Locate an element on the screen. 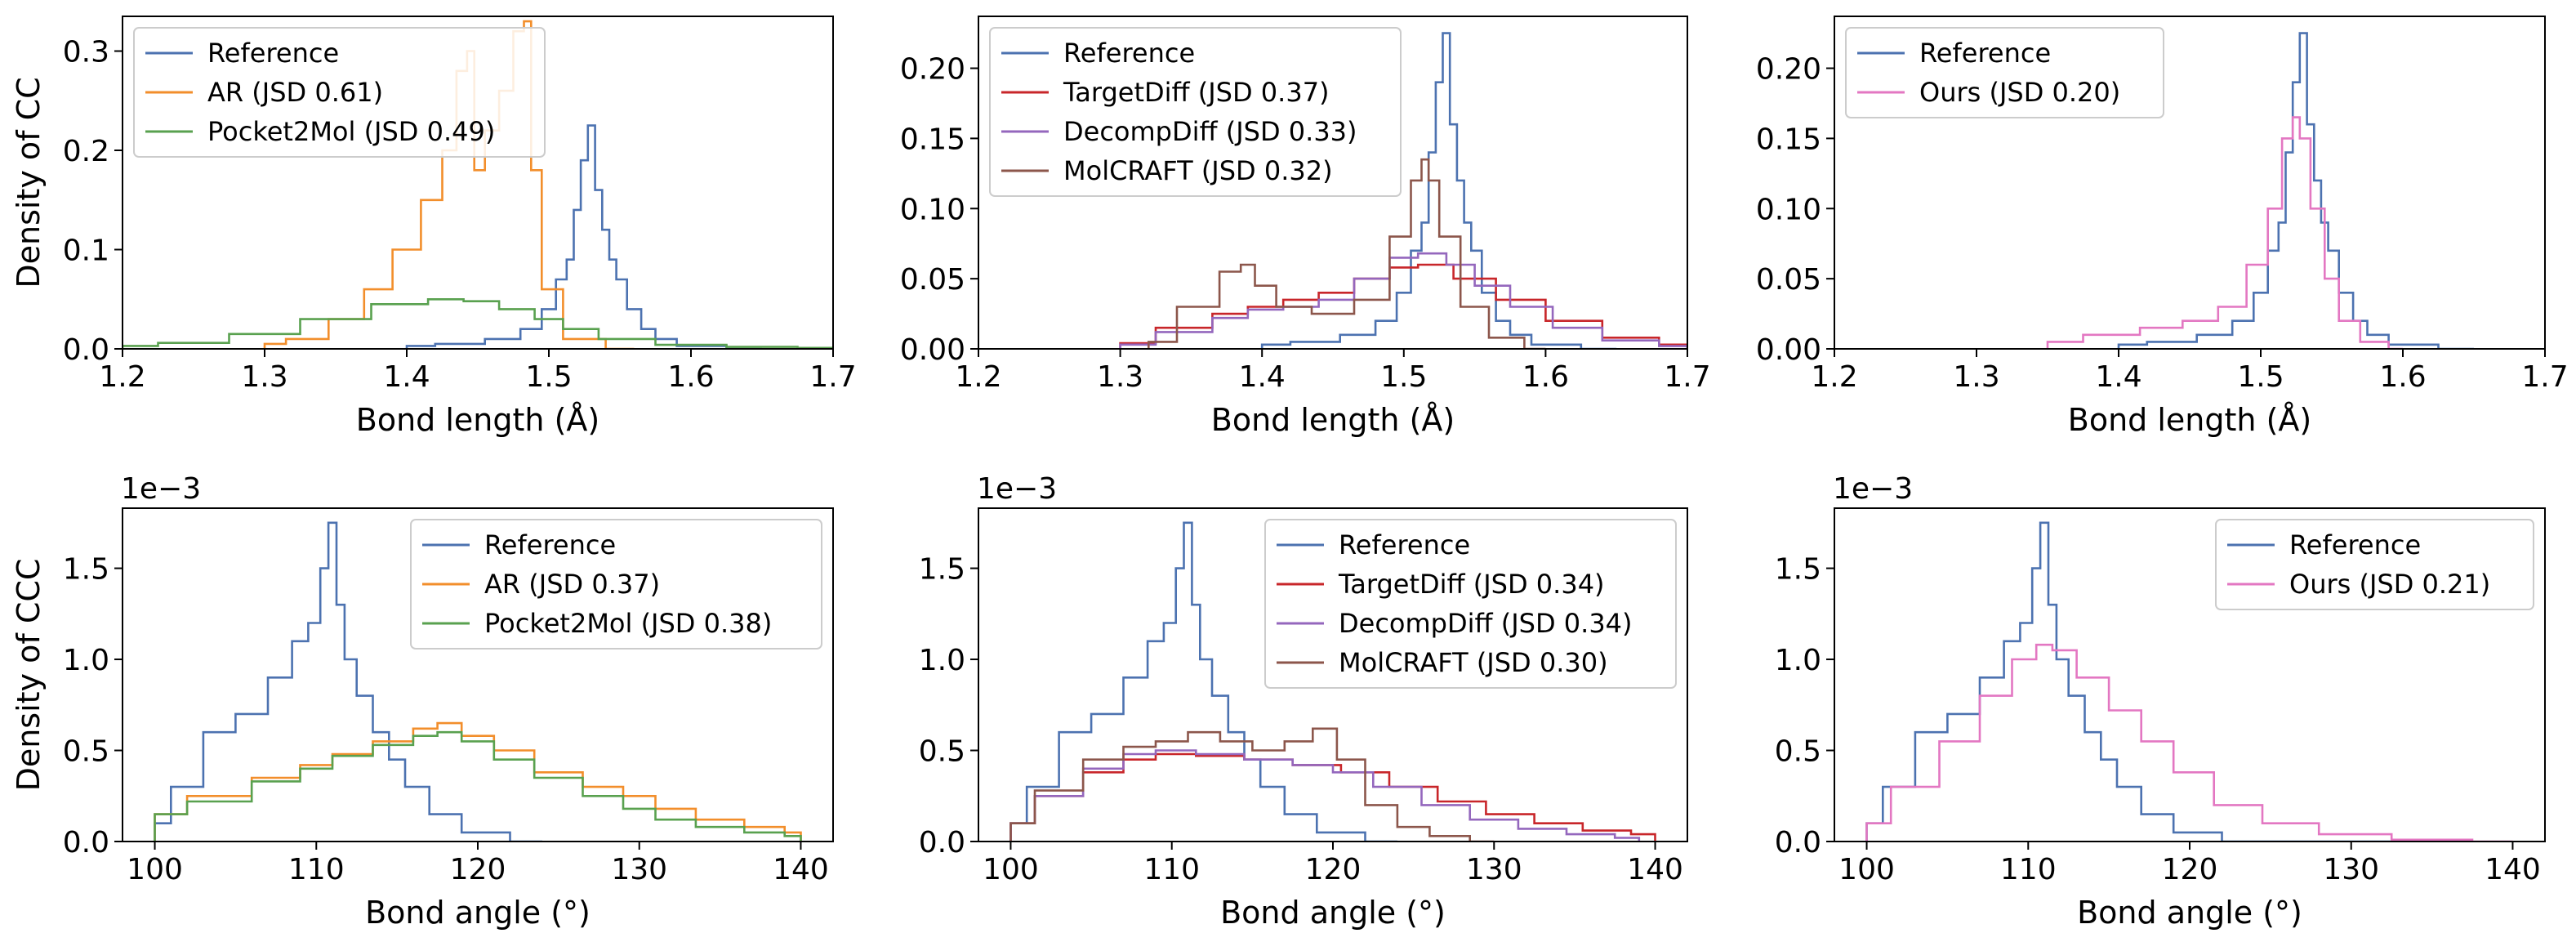  series-line-ours is located at coordinates (2189, 743).